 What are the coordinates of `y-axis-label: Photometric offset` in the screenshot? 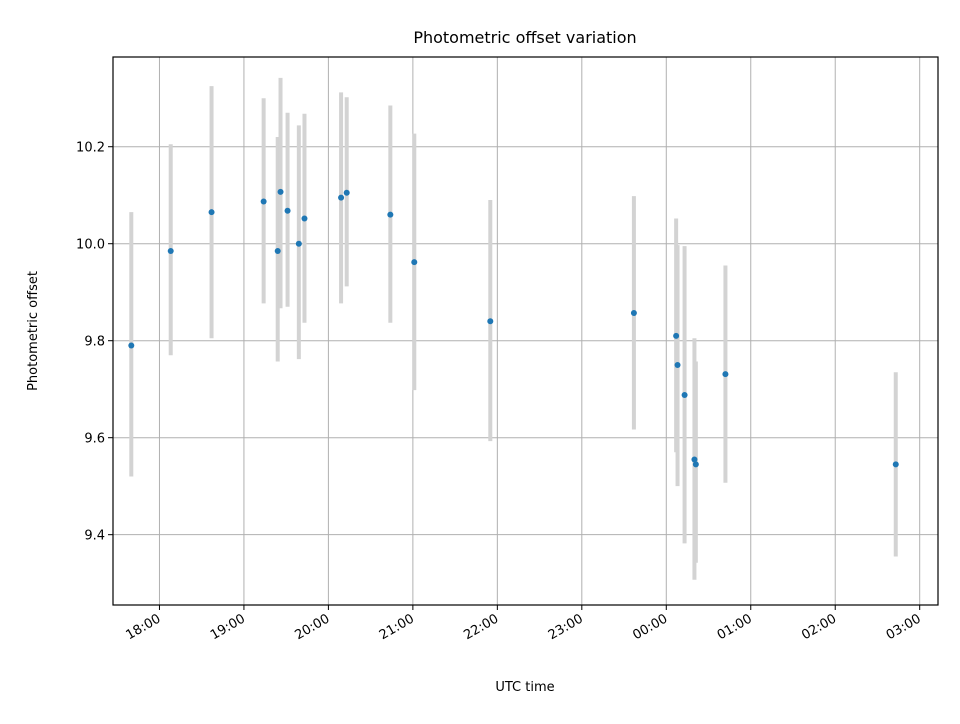 It's located at (33, 331).